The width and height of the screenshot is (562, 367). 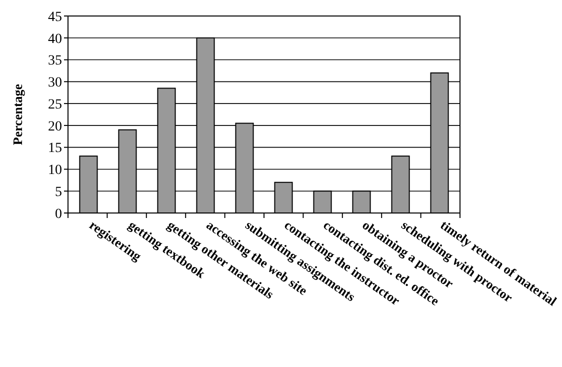 I want to click on y-axis-title: Percentage, so click(x=17, y=115).